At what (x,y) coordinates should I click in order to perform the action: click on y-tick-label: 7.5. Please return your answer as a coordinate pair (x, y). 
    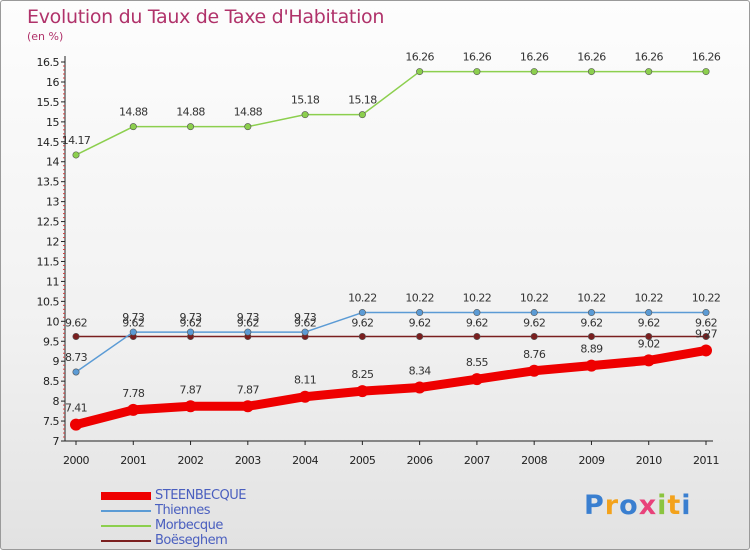
    Looking at the image, I should click on (51, 421).